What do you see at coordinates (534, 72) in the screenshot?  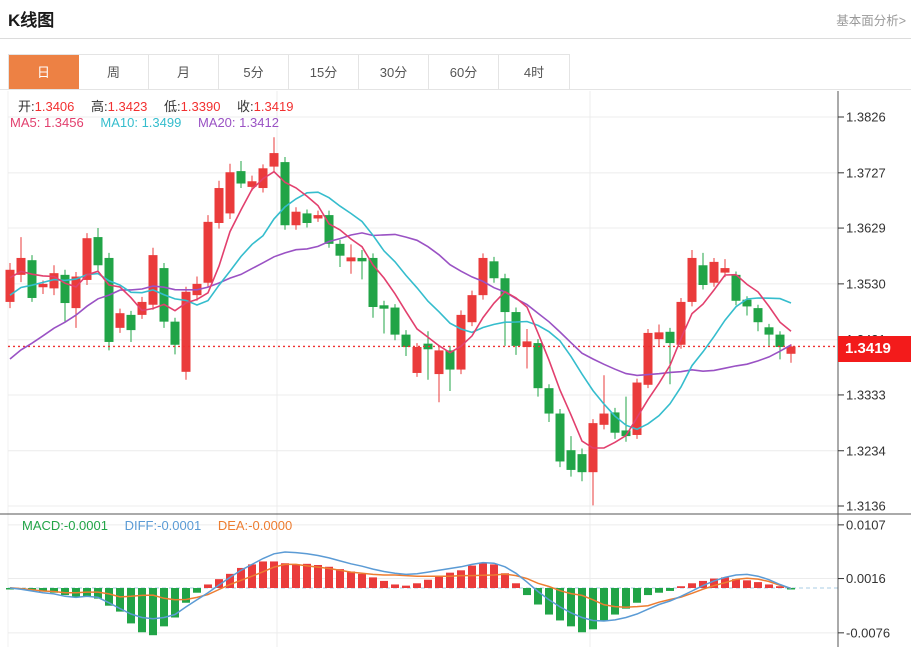 I see `tab-period-7: 4时` at bounding box center [534, 72].